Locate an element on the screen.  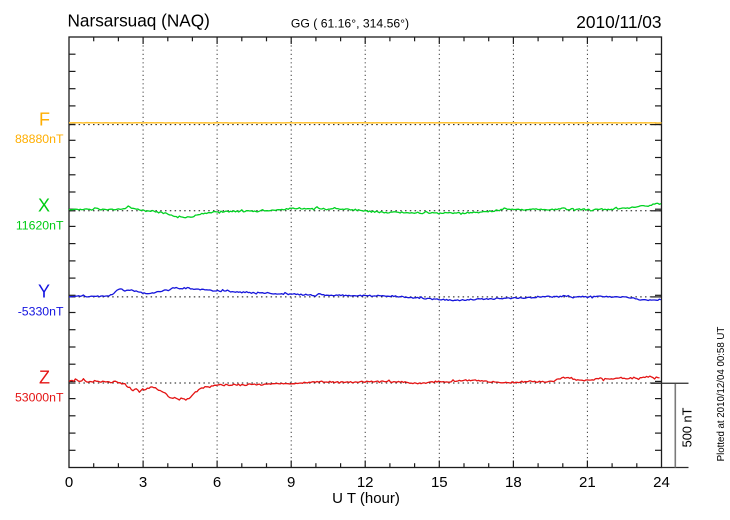
svg-text: 15 is located at coordinates (439, 482).